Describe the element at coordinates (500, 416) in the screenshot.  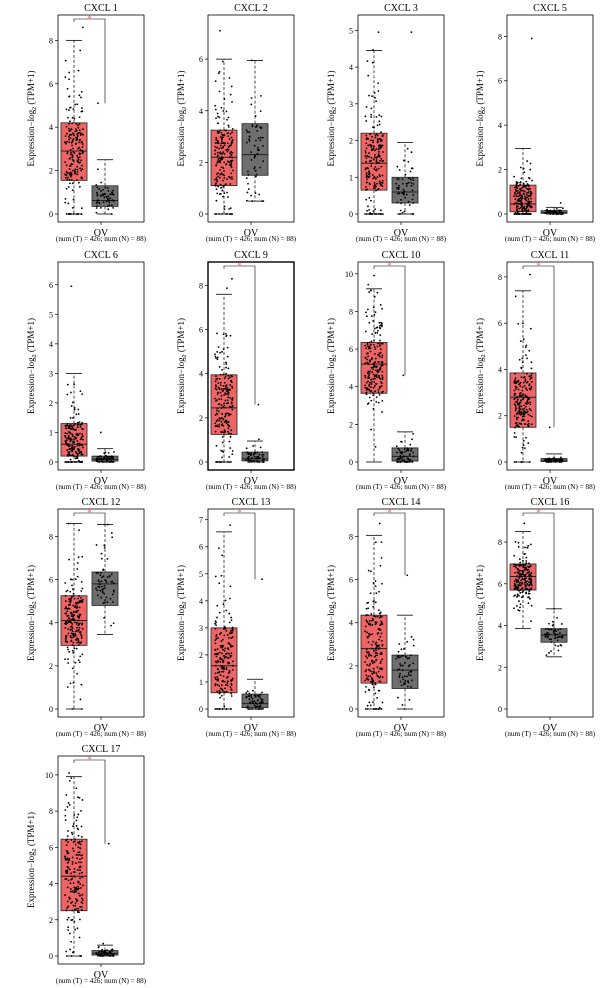
I see `y-tick-label: 2` at that location.